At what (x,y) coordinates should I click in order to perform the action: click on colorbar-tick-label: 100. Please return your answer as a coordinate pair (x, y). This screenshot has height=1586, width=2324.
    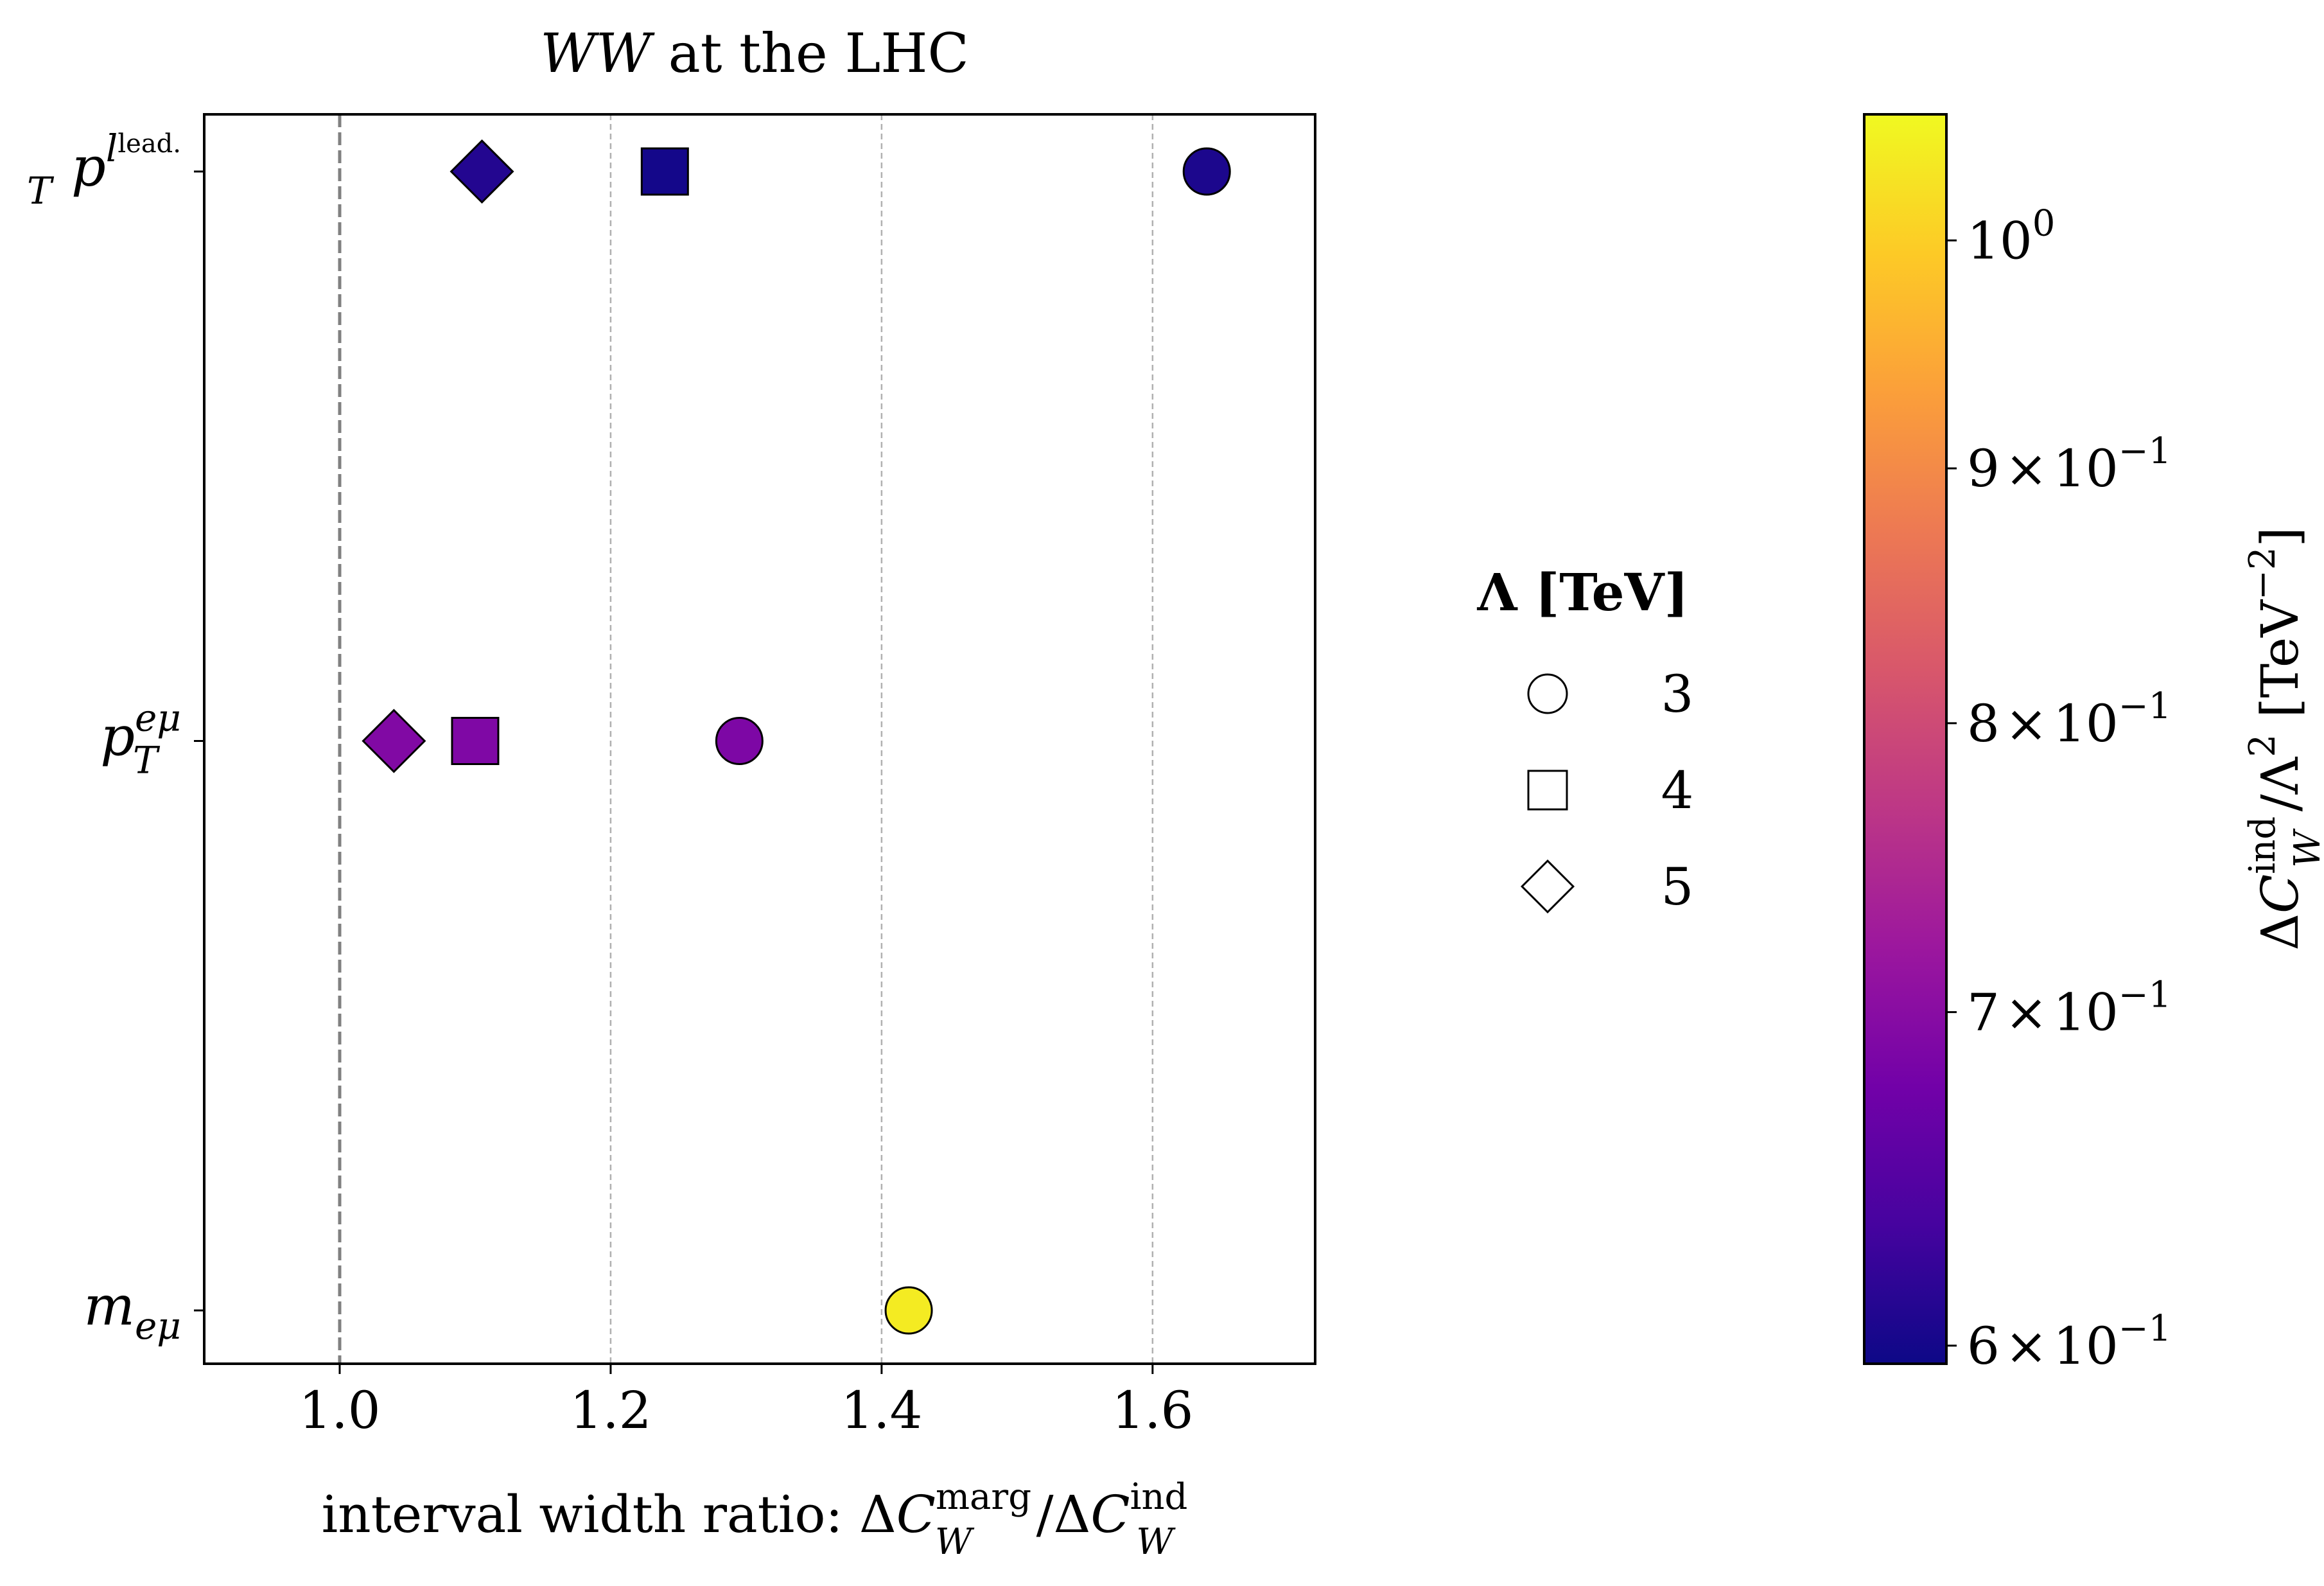
    Looking at the image, I should click on (2011, 236).